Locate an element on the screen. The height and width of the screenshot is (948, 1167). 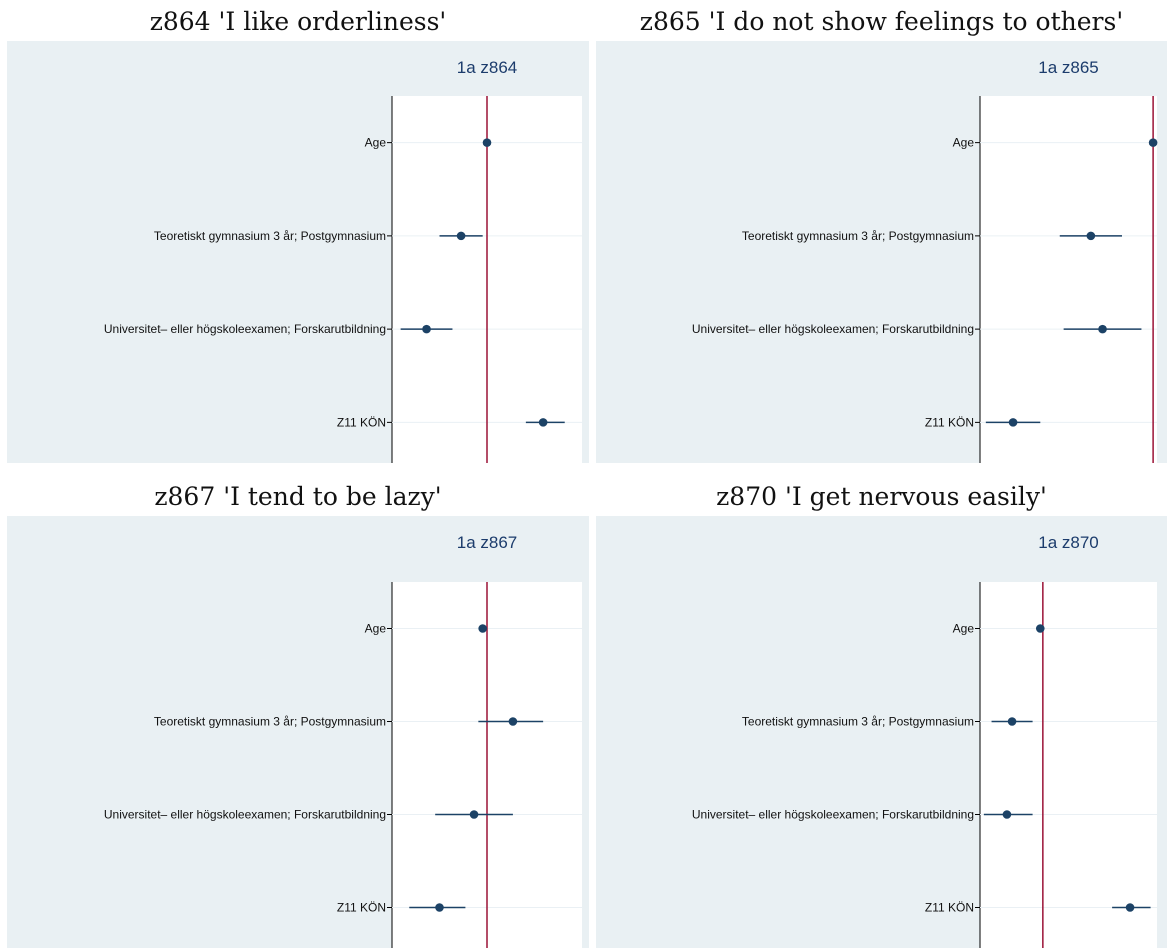
panel-title: z870 'I get nervous easily' is located at coordinates (881, 496).